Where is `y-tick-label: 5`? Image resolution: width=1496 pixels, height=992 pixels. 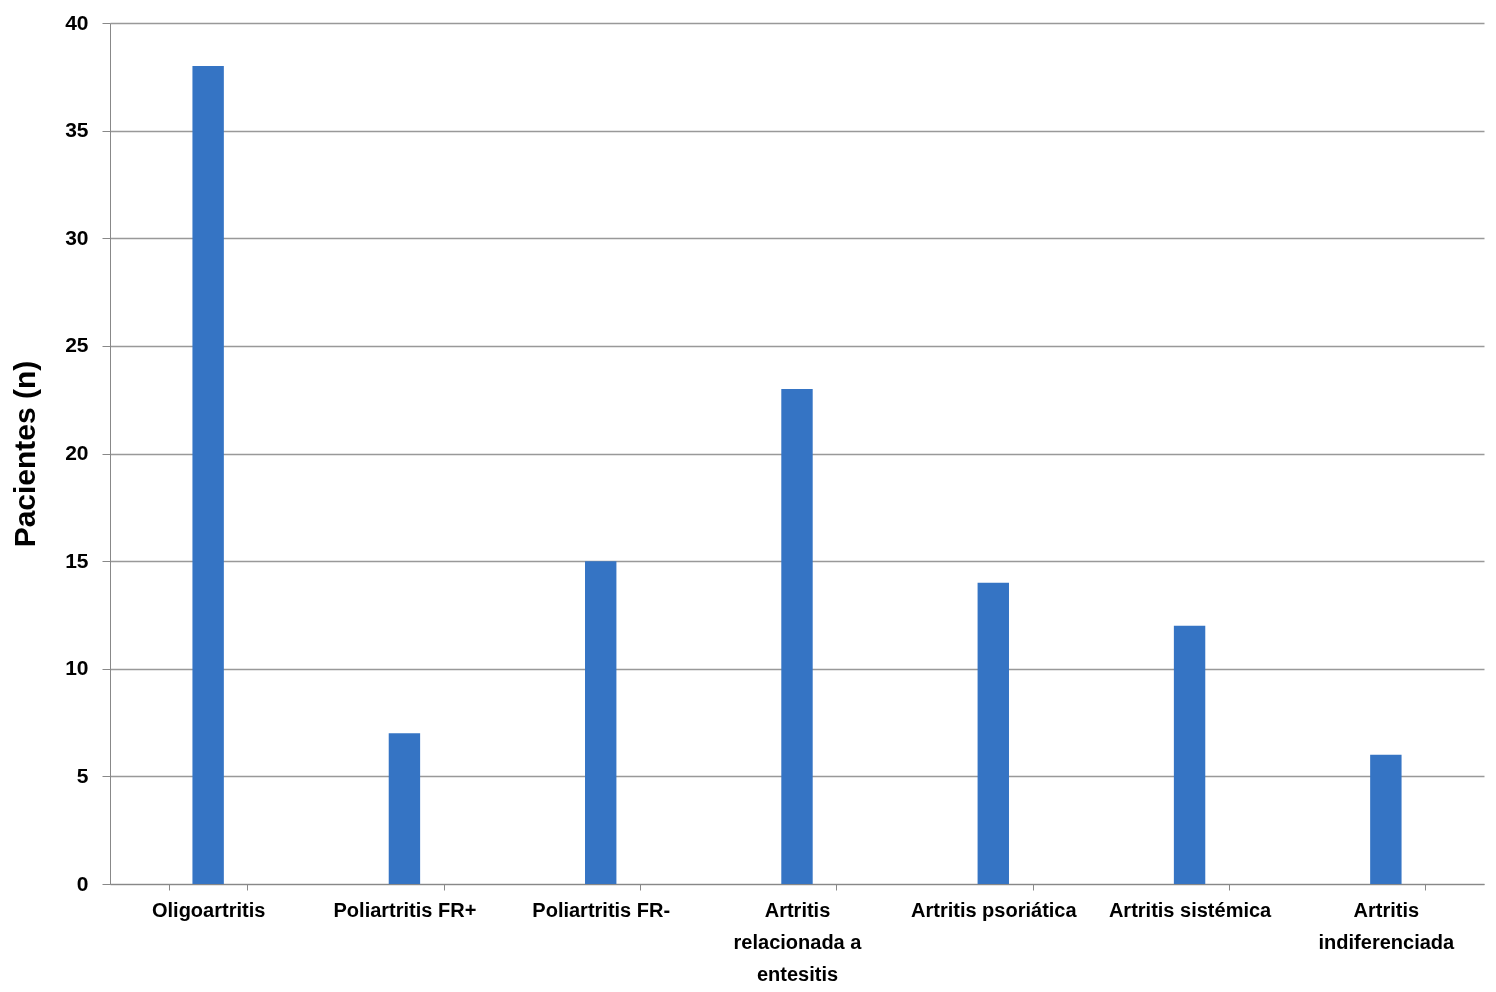
y-tick-label: 5 is located at coordinates (82, 775).